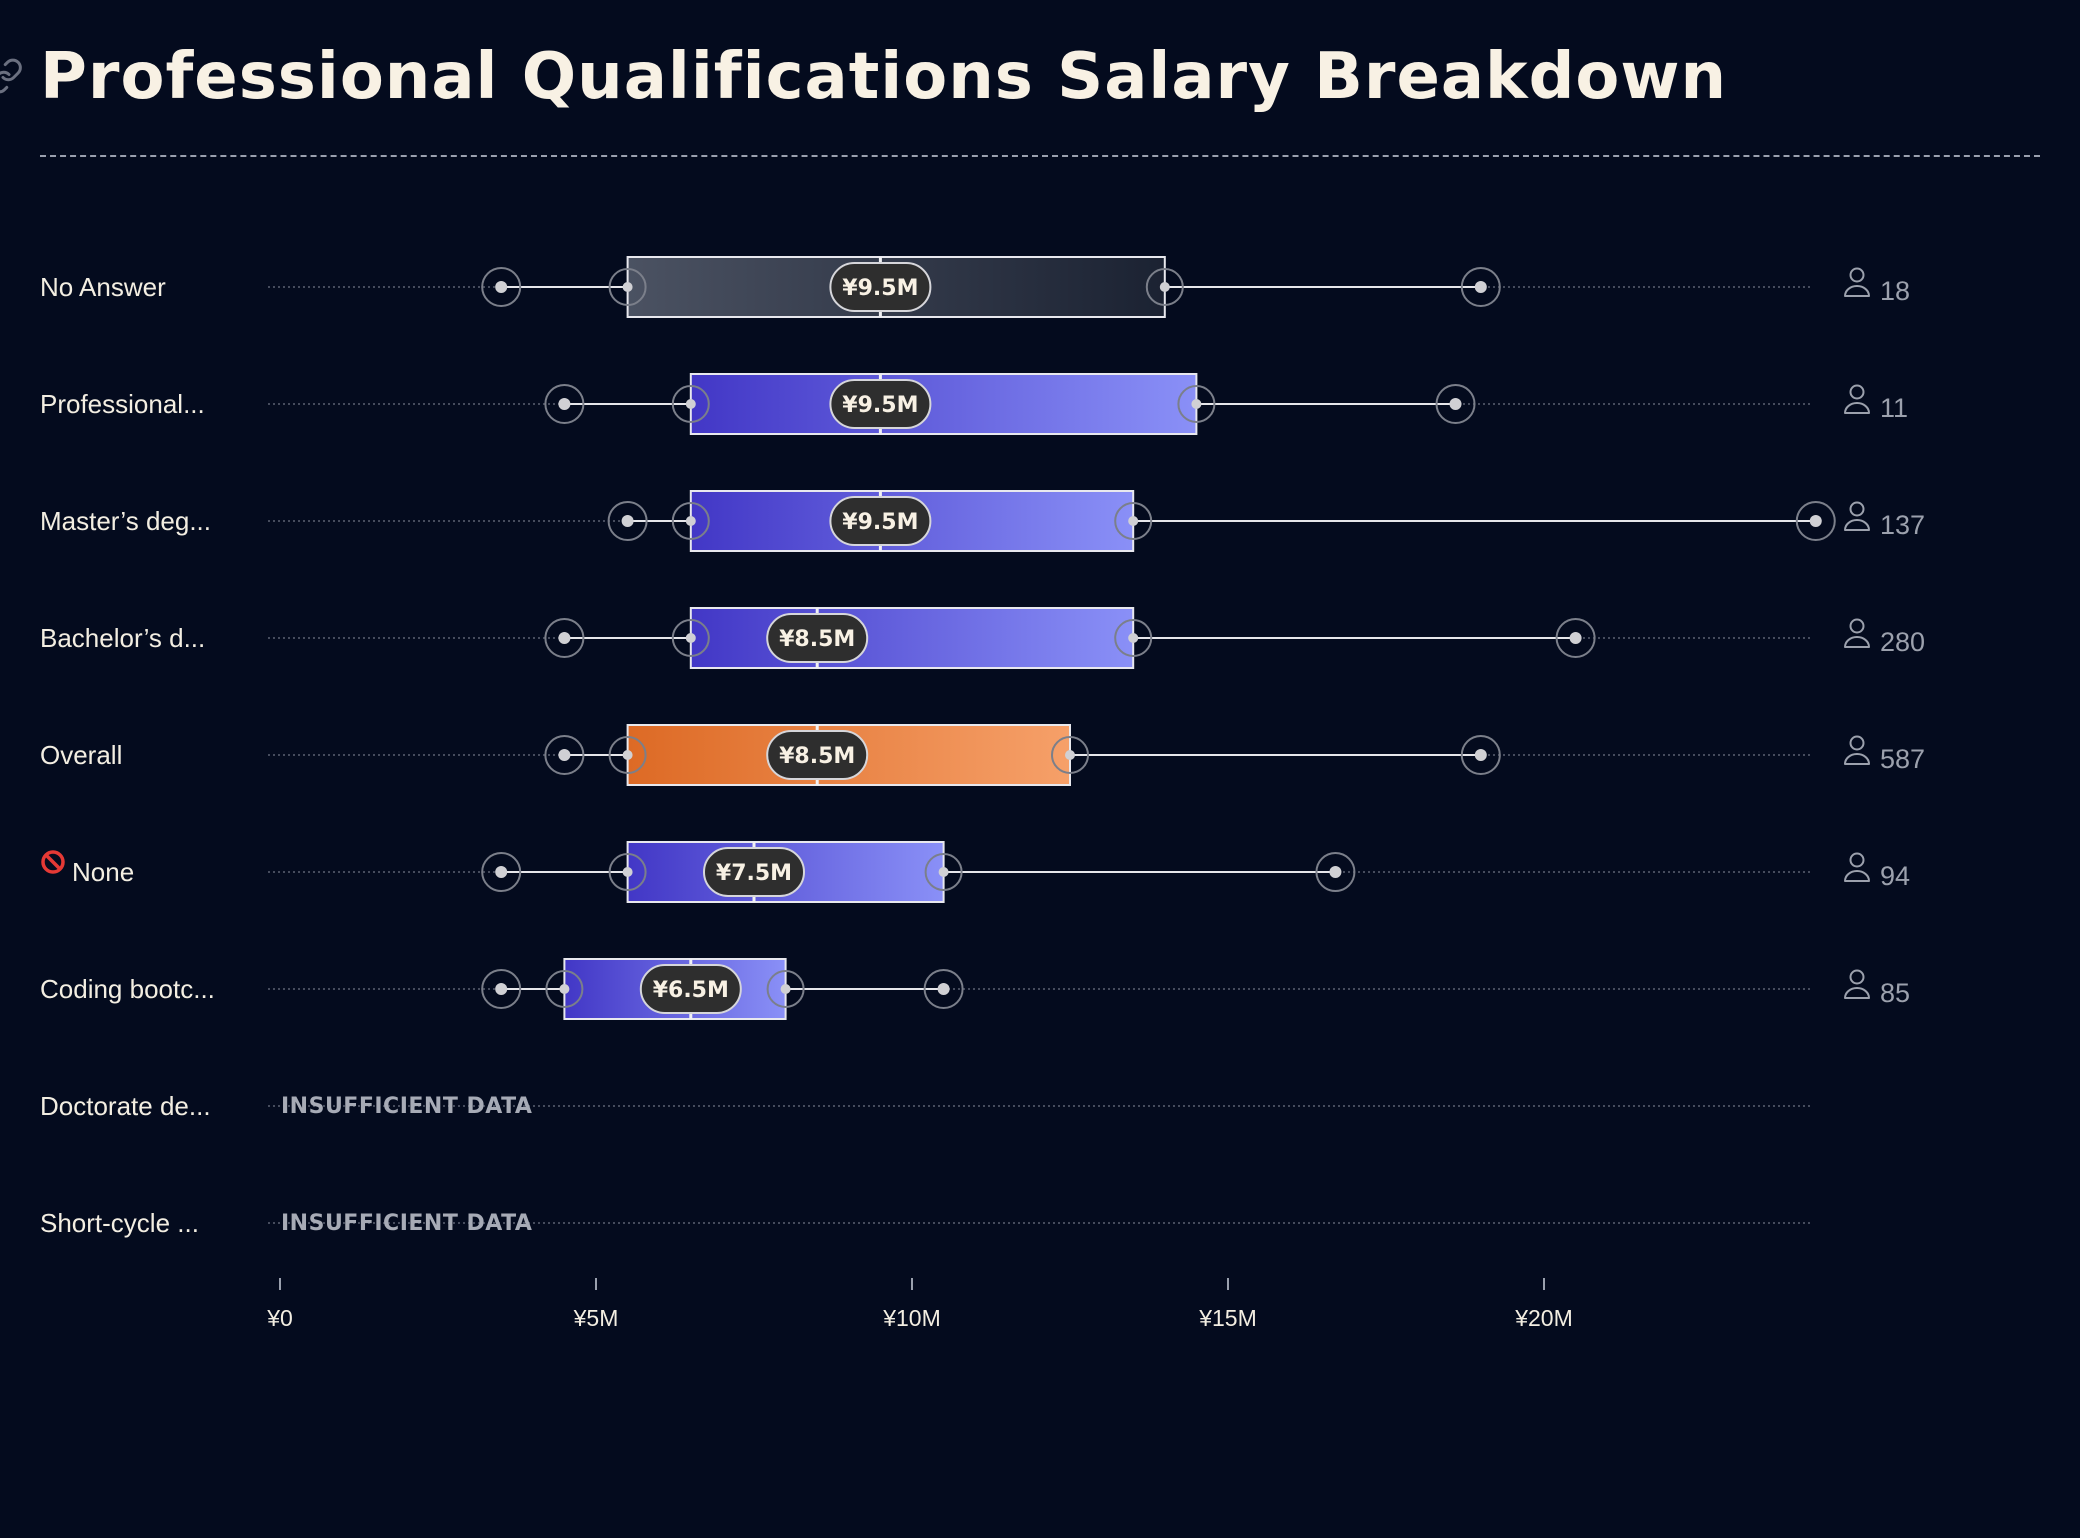 The image size is (2080, 1538). I want to click on box-row: No Answer ¥9.5M 18, so click(975, 287).